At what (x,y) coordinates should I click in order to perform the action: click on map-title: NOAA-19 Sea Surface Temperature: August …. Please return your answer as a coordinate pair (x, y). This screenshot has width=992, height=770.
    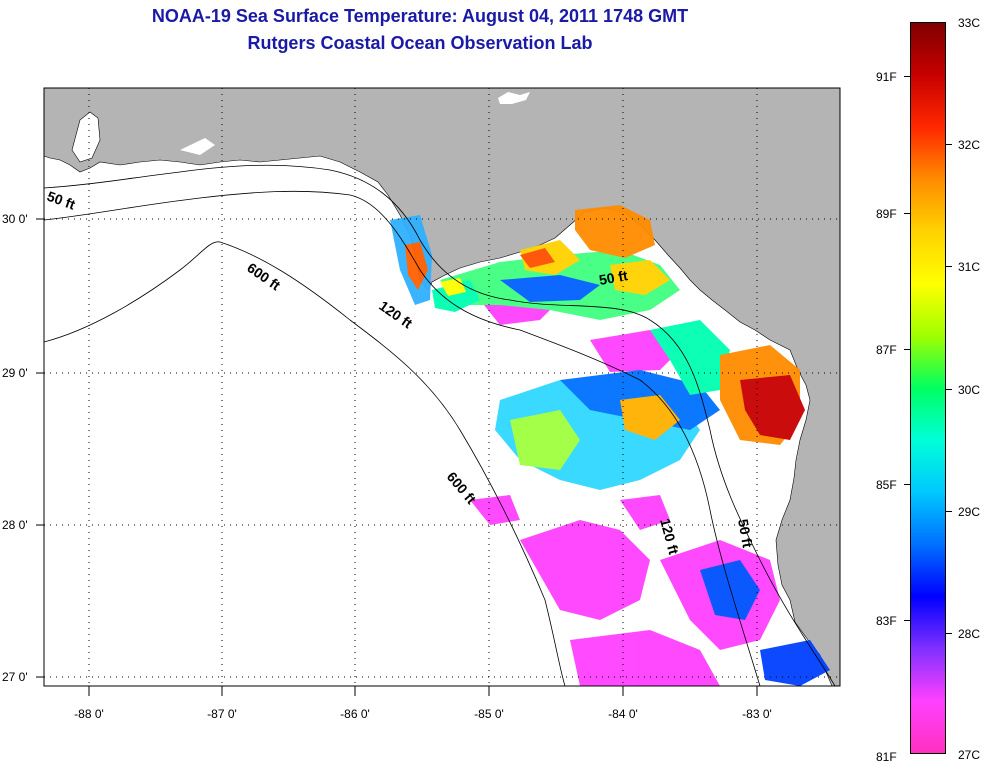
    Looking at the image, I should click on (420, 16).